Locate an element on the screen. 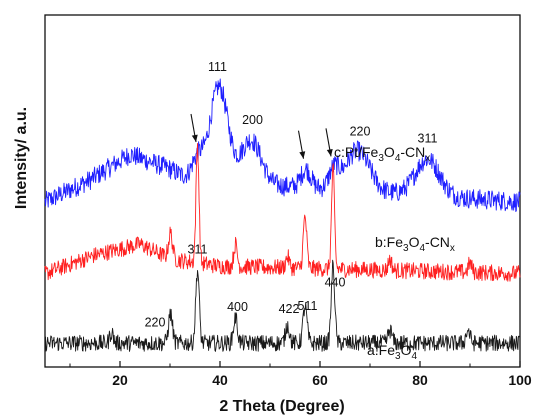  peak-label-2-3: 422 is located at coordinates (289, 309).